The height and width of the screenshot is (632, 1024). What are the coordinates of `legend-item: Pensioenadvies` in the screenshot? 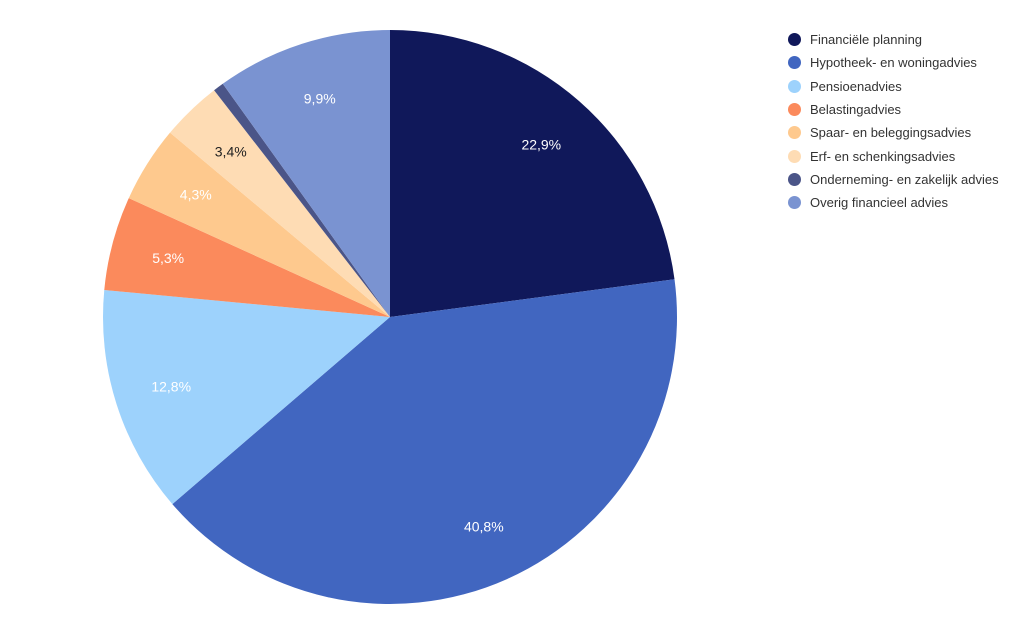 It's located at (893, 86).